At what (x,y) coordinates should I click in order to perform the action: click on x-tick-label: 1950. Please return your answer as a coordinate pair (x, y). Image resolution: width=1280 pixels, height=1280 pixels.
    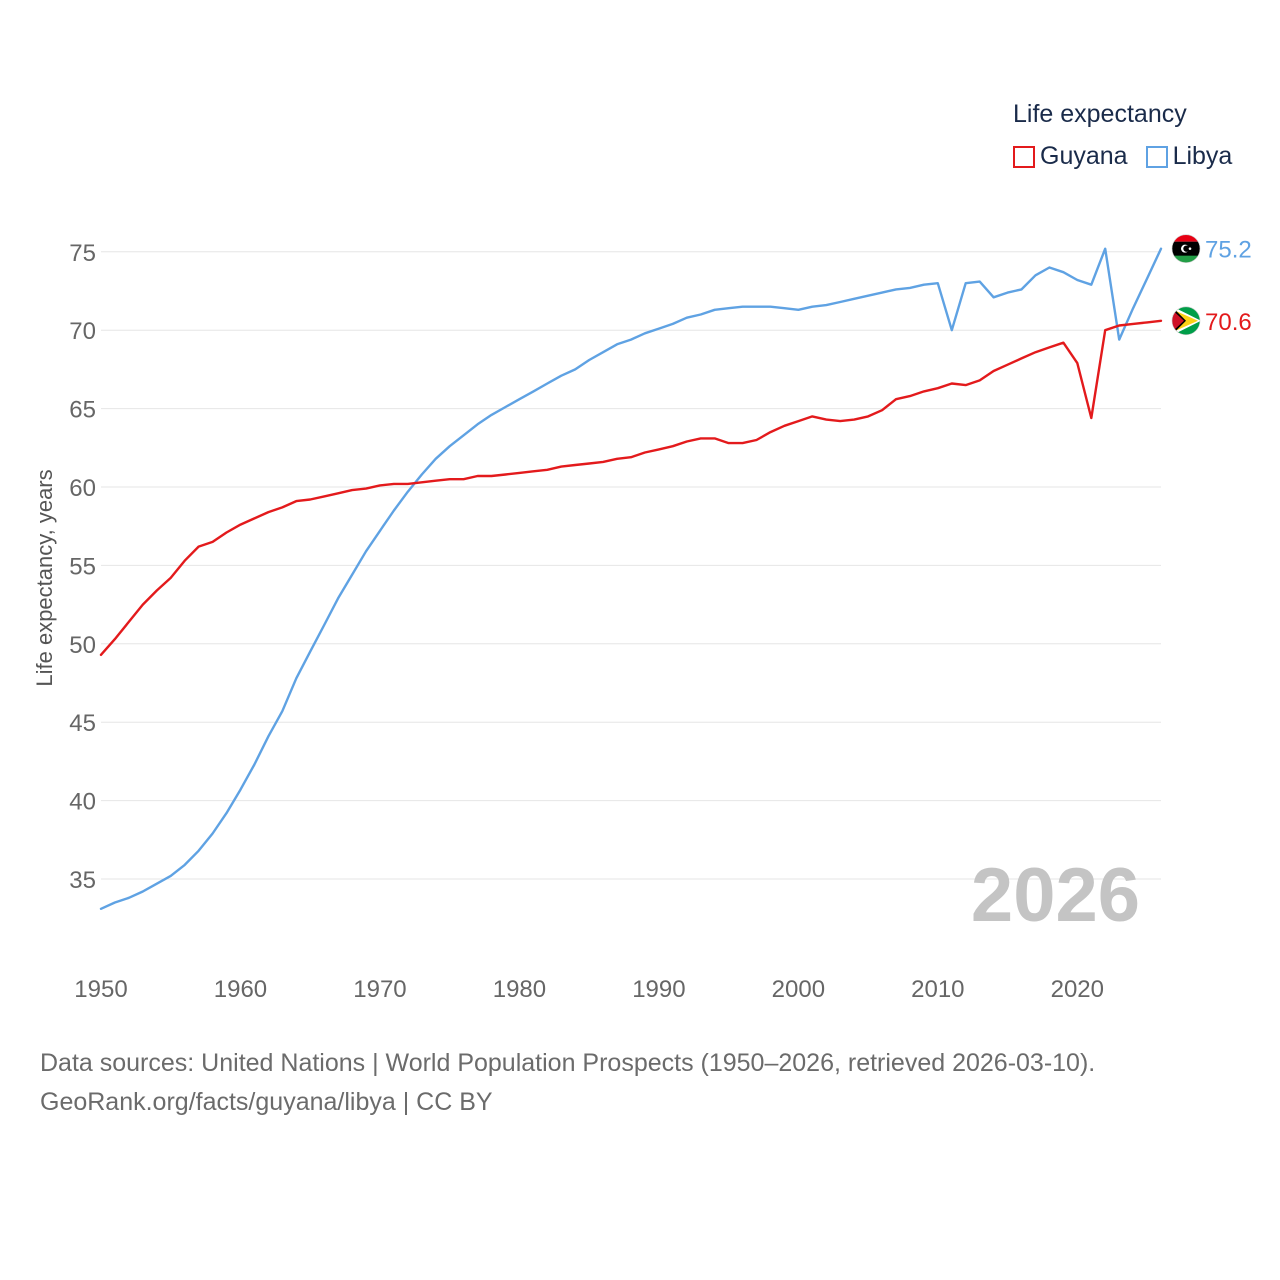
    Looking at the image, I should click on (100, 989).